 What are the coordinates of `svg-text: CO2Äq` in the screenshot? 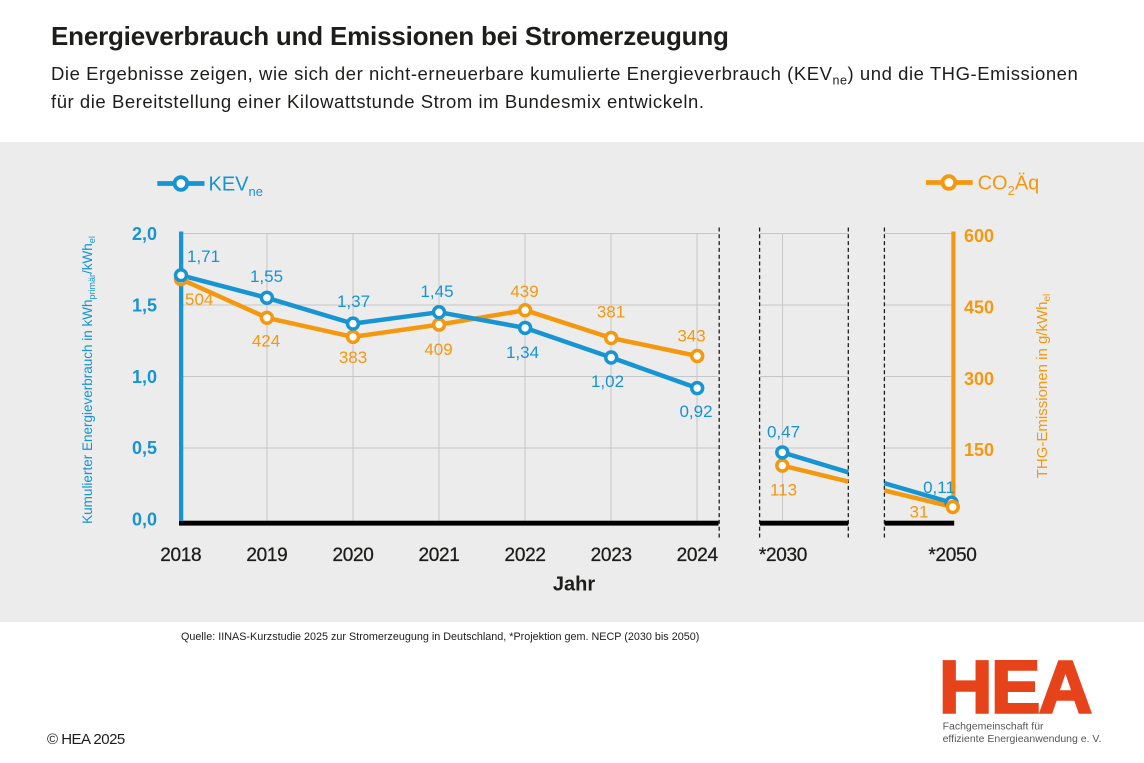 It's located at (1009, 186).